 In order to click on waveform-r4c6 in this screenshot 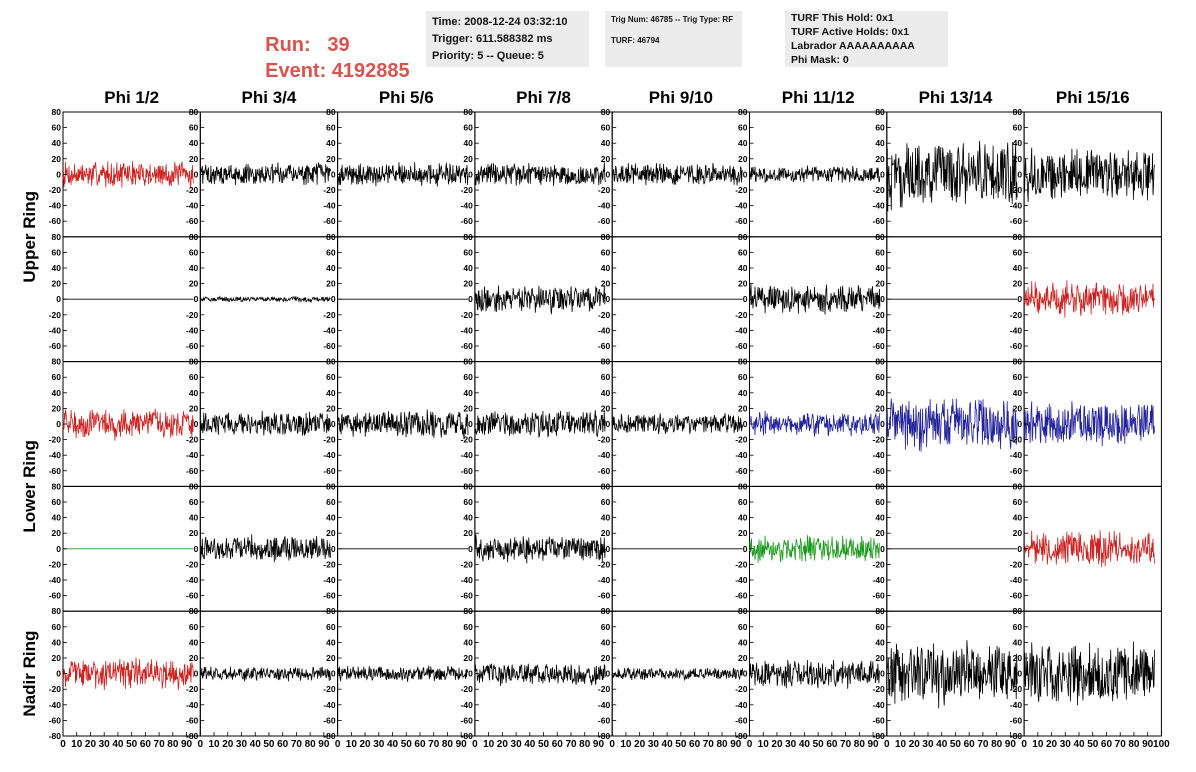, I will do `click(815, 549)`.